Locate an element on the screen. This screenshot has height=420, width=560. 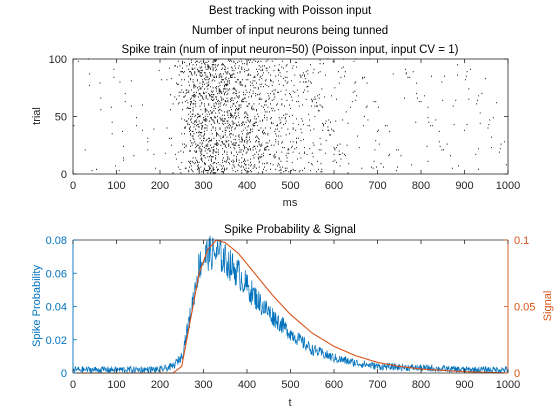
raster-xtick-label: 400 is located at coordinates (247, 186).